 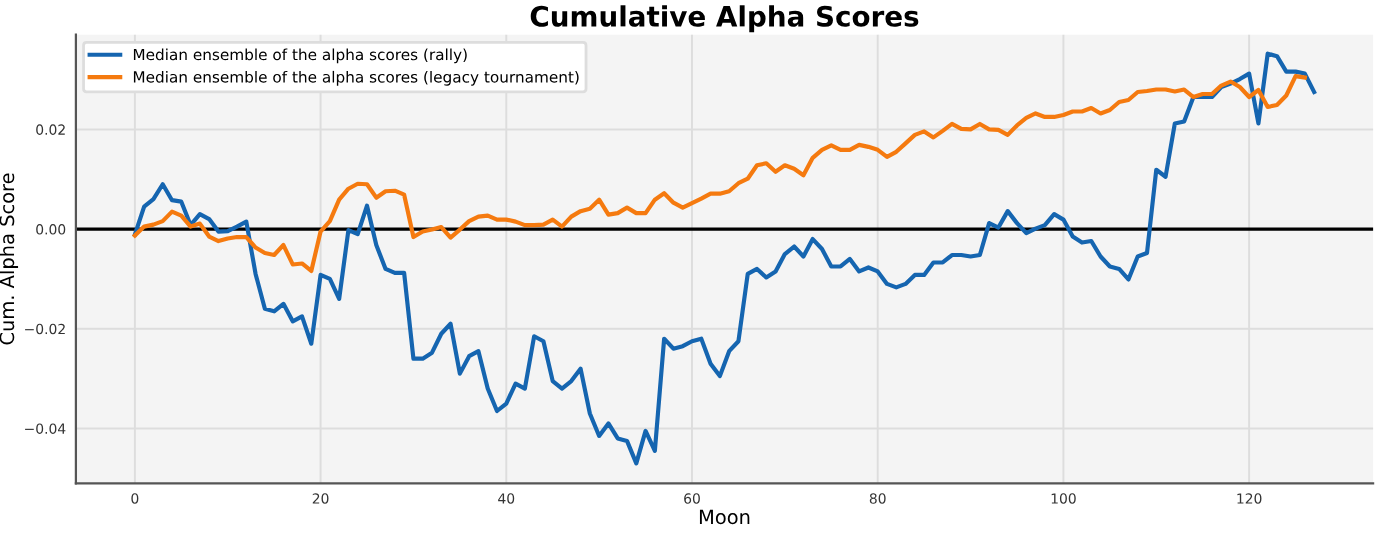 I want to click on y-axis-title: Cum. Alpha Score, so click(x=9, y=259).